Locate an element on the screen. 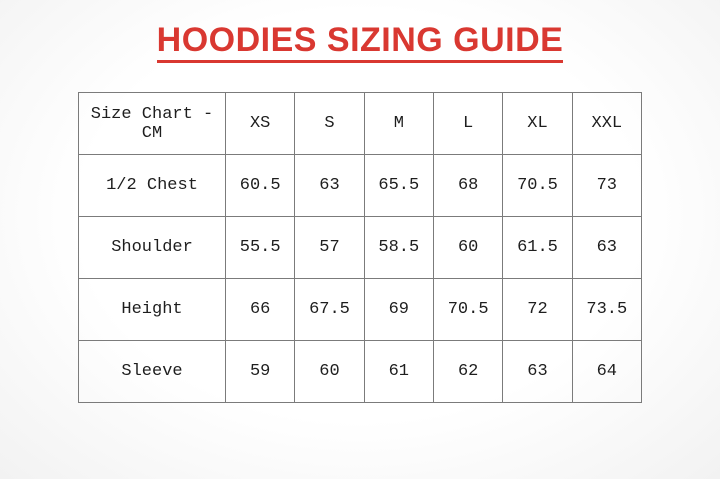 The width and height of the screenshot is (720, 479). header-cell-xl: XL is located at coordinates (537, 123).